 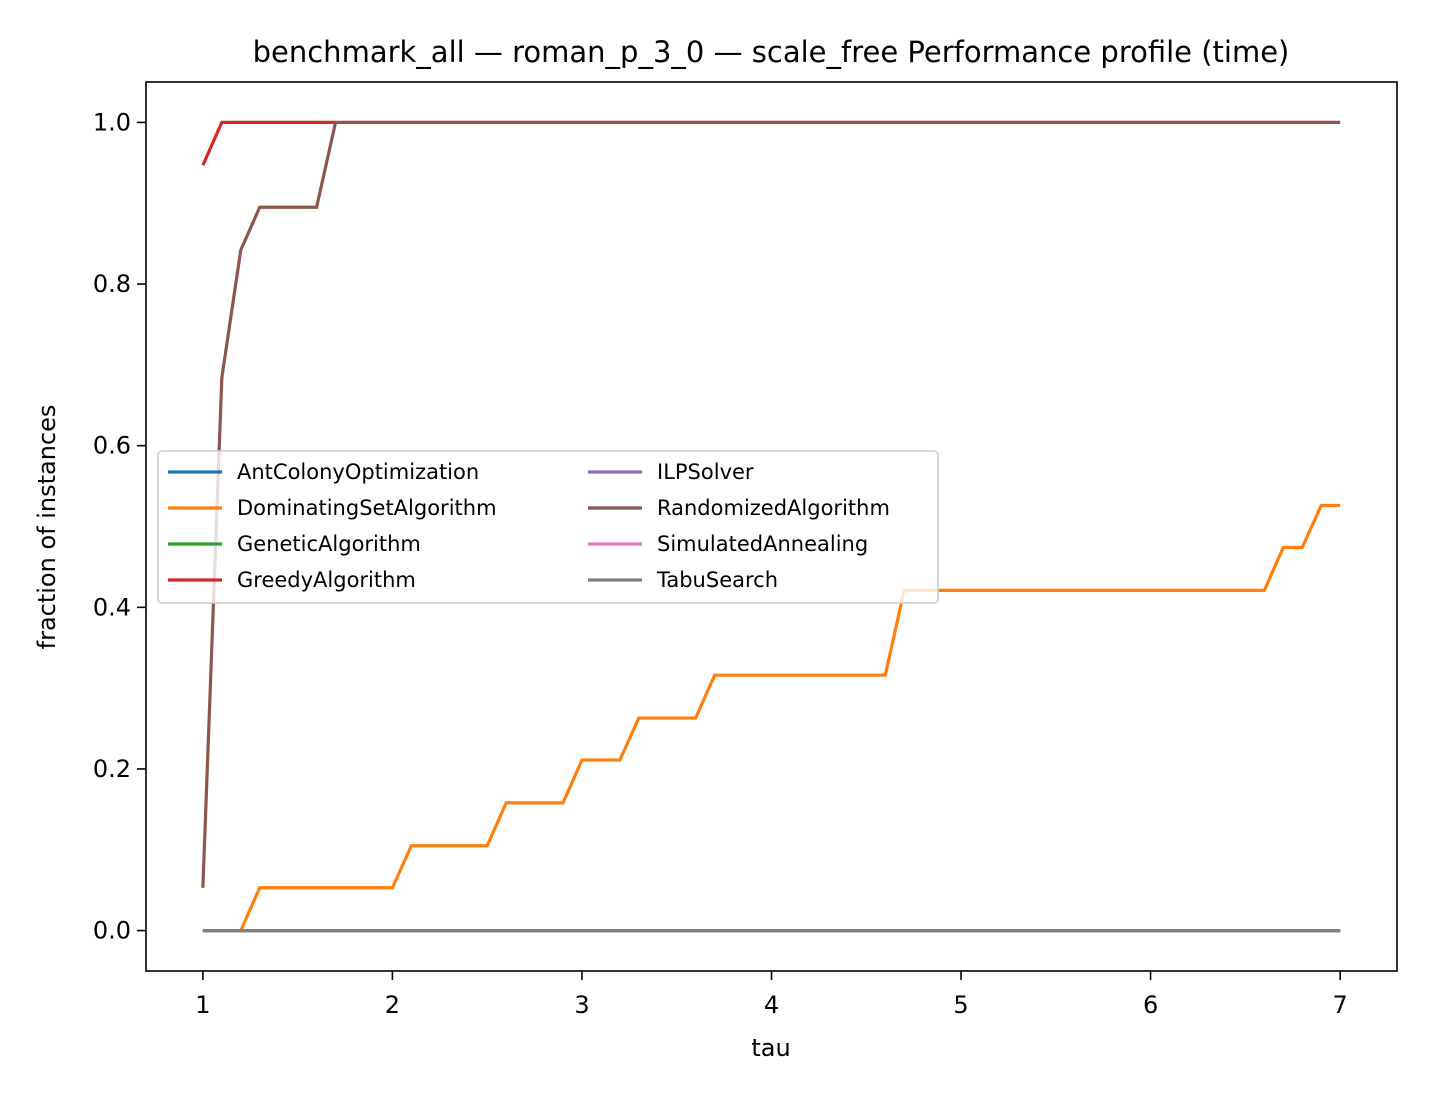 I want to click on x-tick-label: 4, so click(x=771, y=1005).